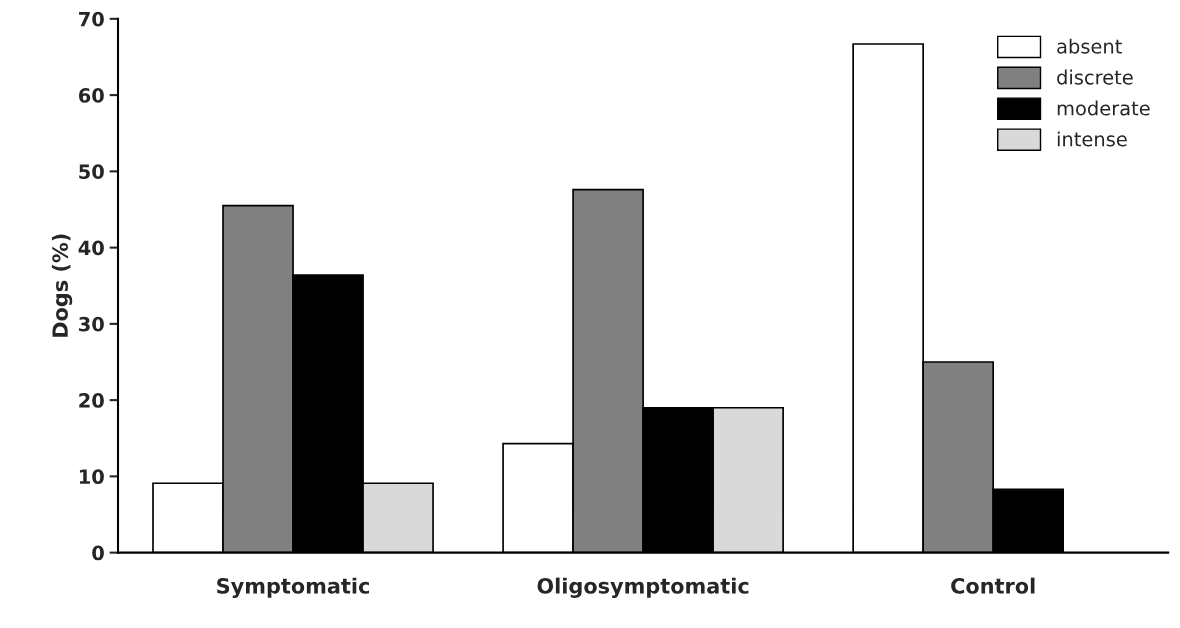  Describe the element at coordinates (1095, 77) in the screenshot. I see `legend-label: discrete` at that location.